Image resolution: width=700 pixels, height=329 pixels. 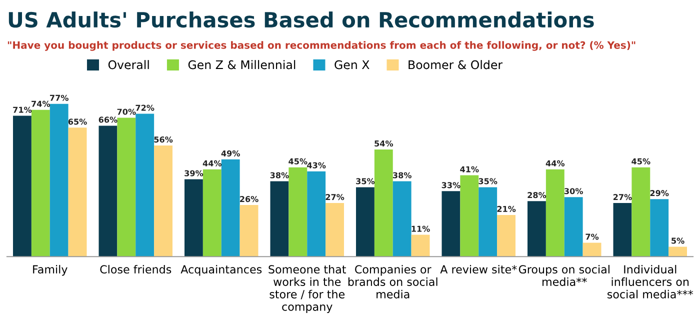 I want to click on data-label: 29%, so click(x=659, y=193).